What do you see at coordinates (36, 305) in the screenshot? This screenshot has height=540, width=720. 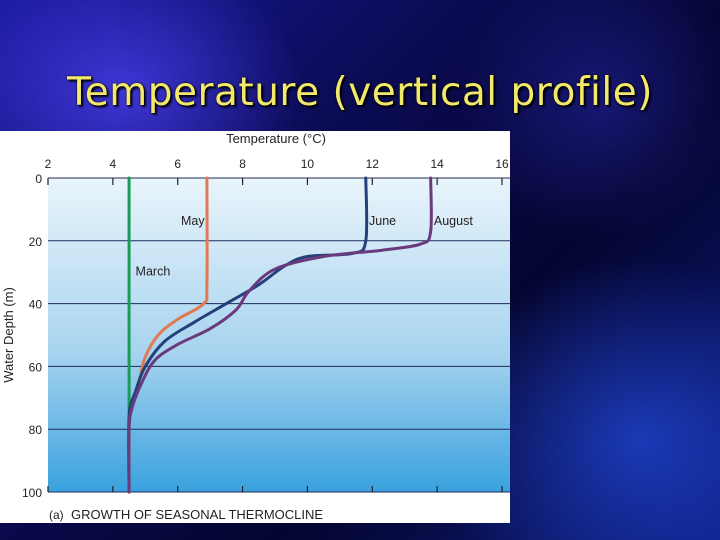 I see `y-tick-label-40: 40` at bounding box center [36, 305].